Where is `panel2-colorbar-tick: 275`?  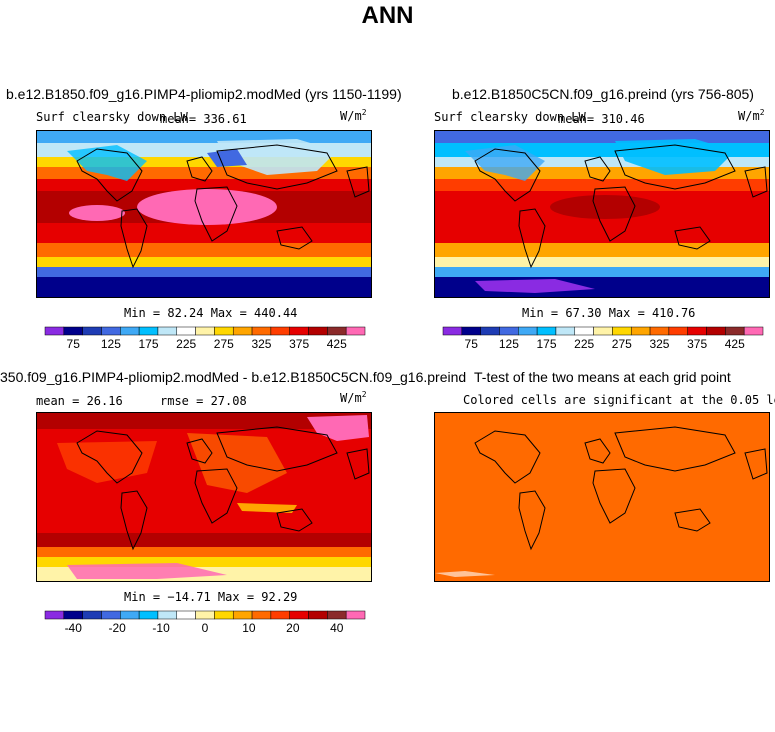 panel2-colorbar-tick: 275 is located at coordinates (622, 343).